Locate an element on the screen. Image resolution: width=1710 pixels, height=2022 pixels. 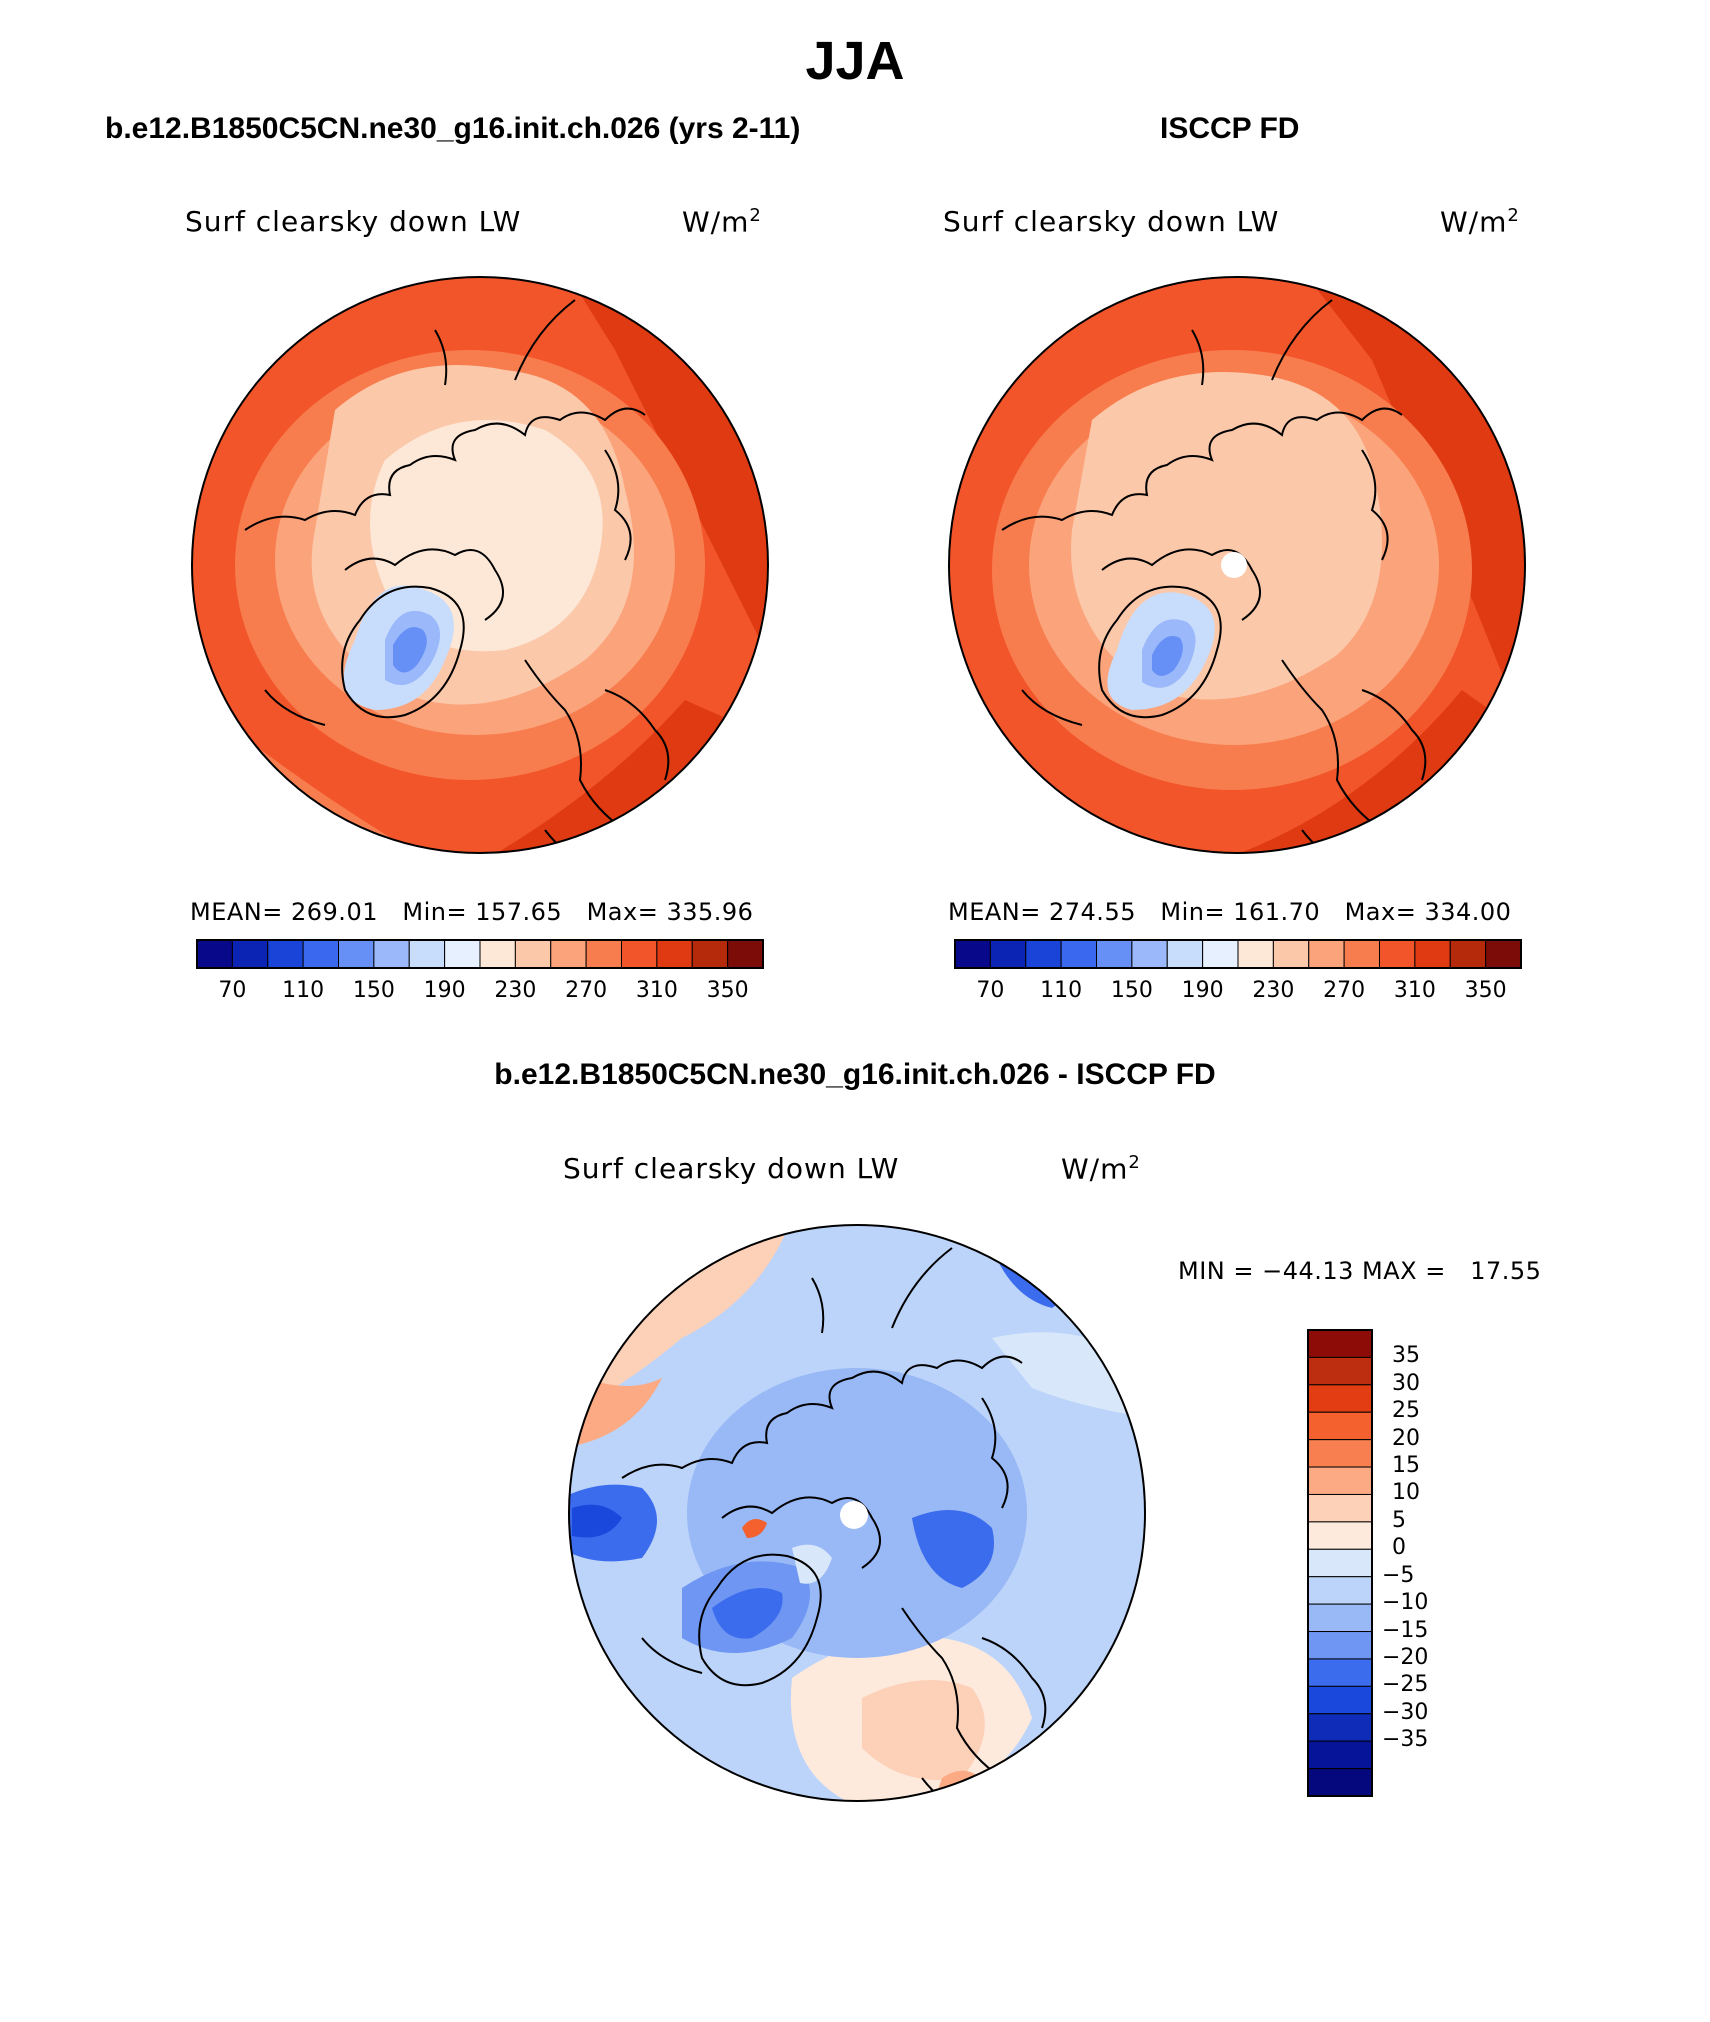
colorbar-tick-label: 0 is located at coordinates (1399, 1548).